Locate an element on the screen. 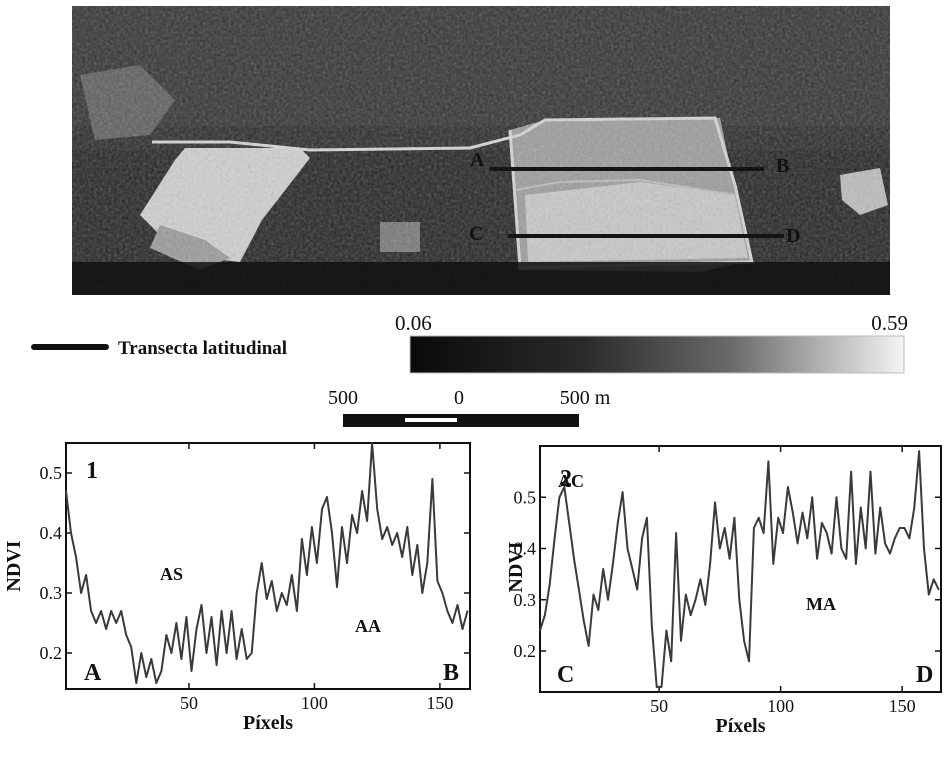 This screenshot has height=772, width=946. scale-bar-right-label: 500 m is located at coordinates (585, 398).